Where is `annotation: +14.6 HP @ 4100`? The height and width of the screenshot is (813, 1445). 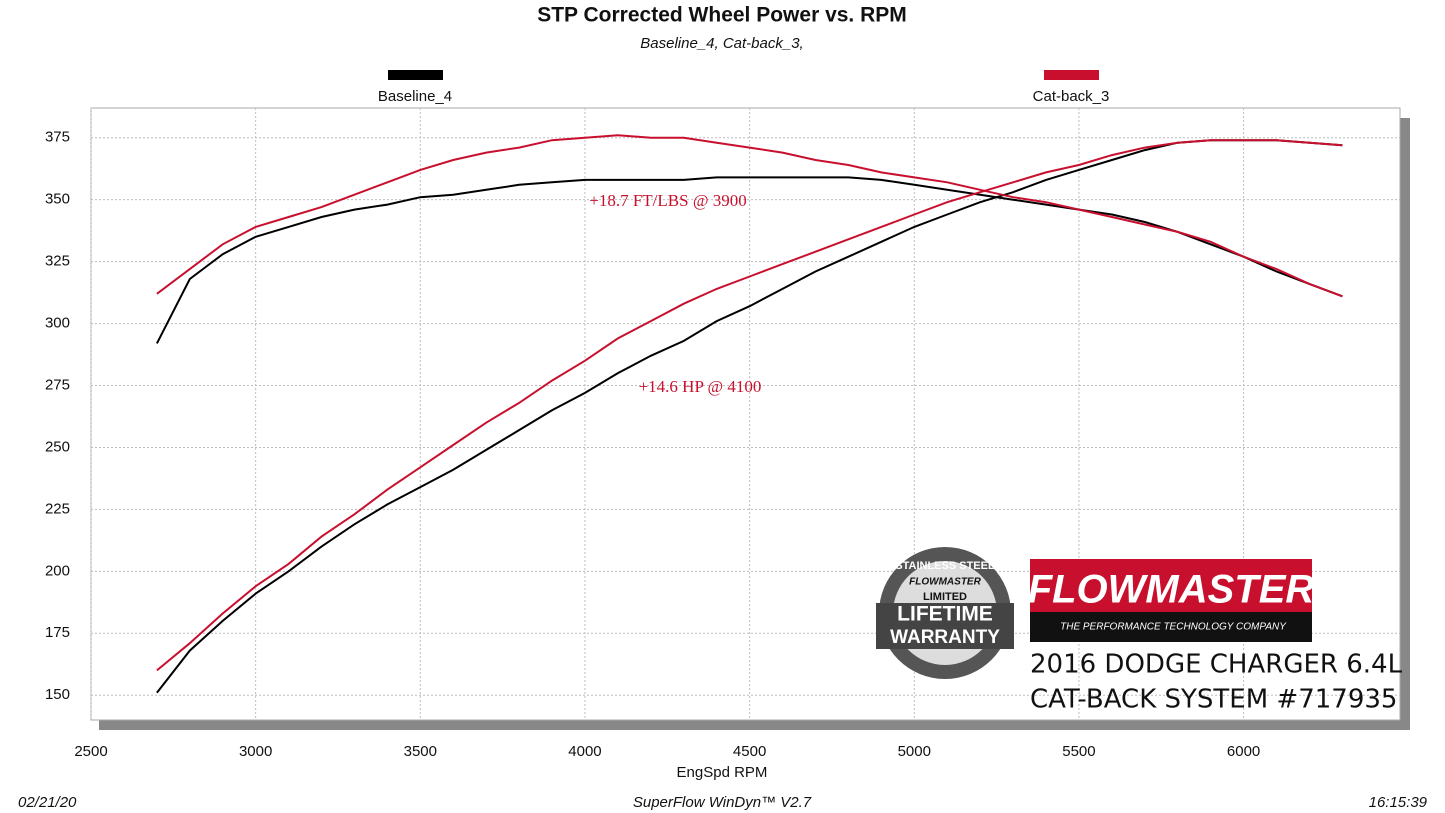 annotation: +14.6 HP @ 4100 is located at coordinates (700, 386).